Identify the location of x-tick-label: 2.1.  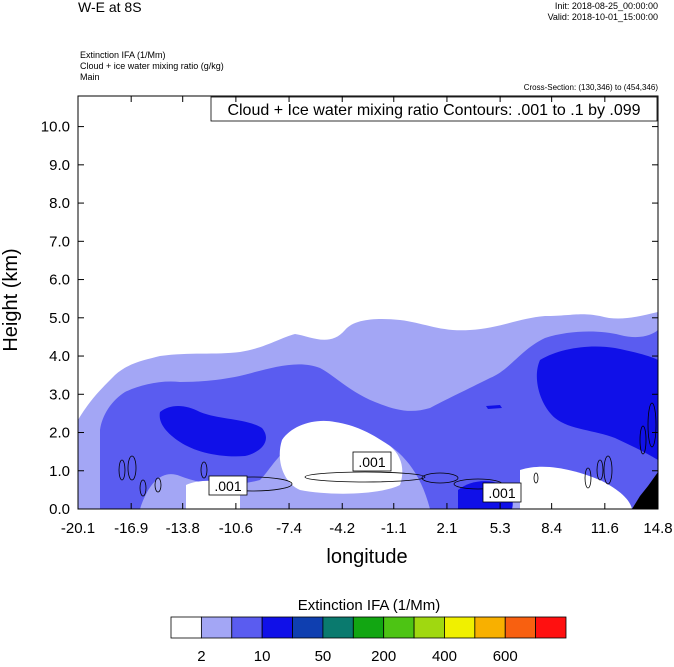
(447, 528).